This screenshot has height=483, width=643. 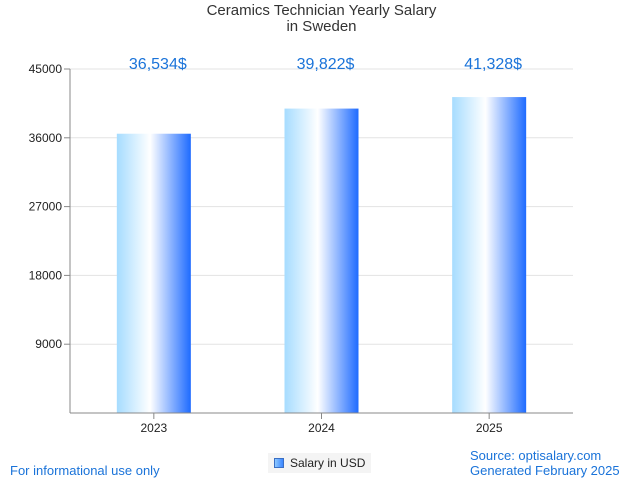 What do you see at coordinates (46, 275) in the screenshot?
I see `y-tick-label: 18000` at bounding box center [46, 275].